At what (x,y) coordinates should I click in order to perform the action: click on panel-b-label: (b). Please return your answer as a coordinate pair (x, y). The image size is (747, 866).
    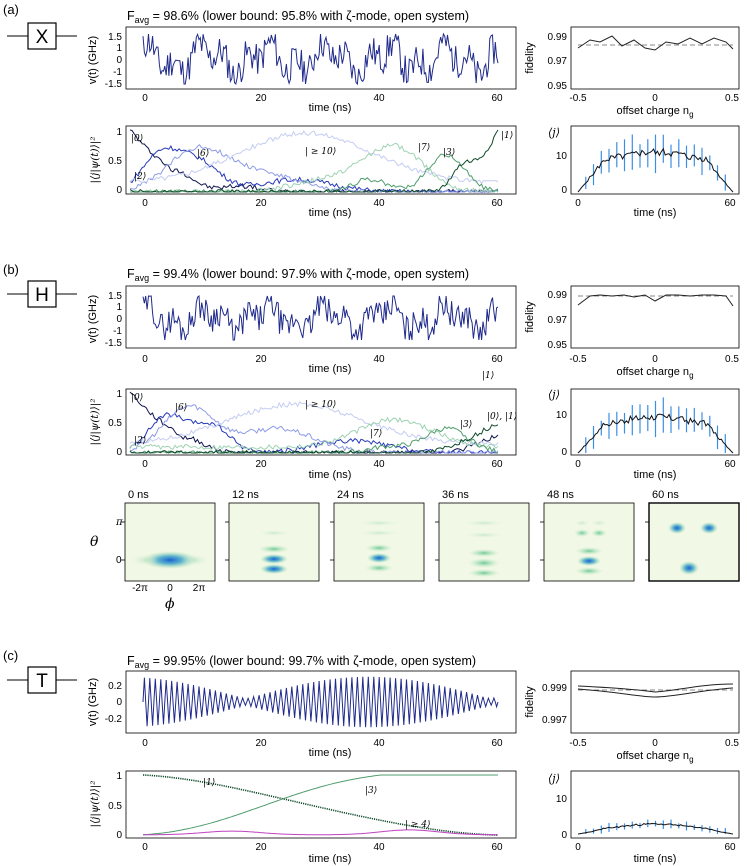
    Looking at the image, I should click on (11, 269).